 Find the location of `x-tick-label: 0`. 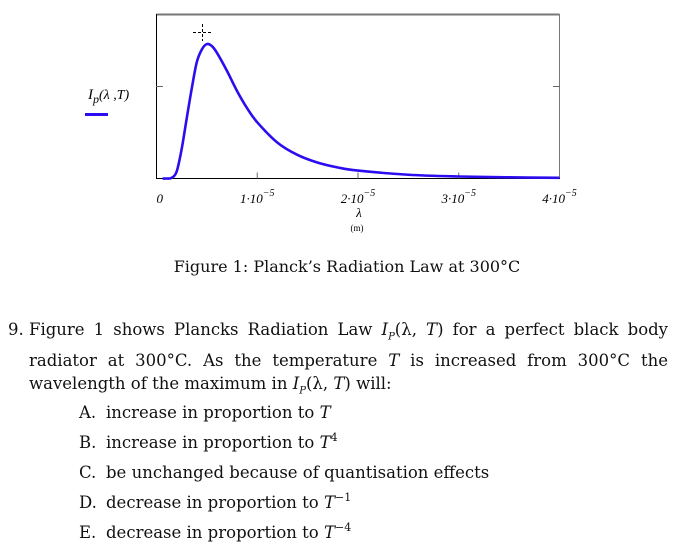

x-tick-label: 0 is located at coordinates (160, 198).